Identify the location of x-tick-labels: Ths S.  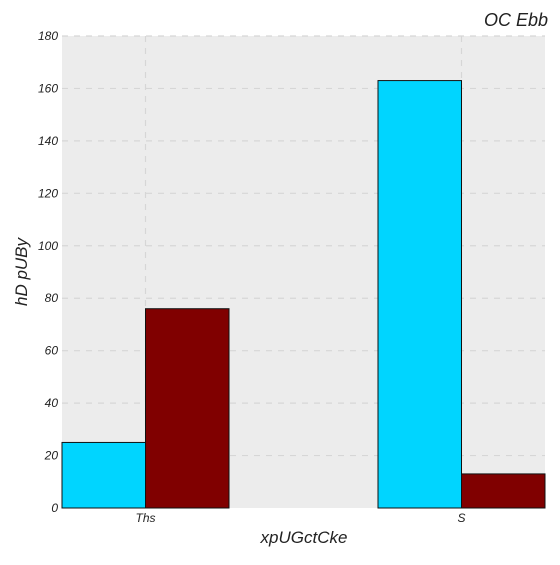
(300, 518).